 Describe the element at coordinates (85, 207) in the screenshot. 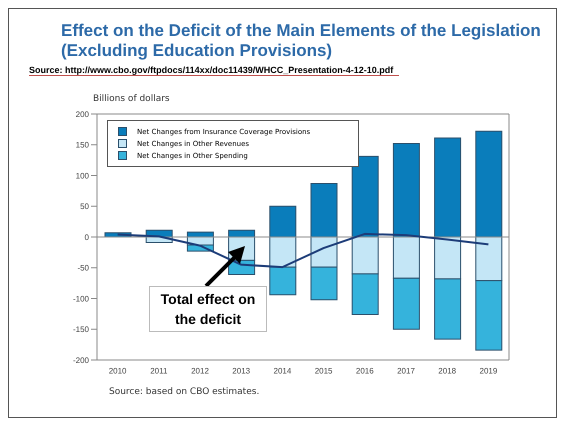

I see `y-tick-label: 50` at that location.